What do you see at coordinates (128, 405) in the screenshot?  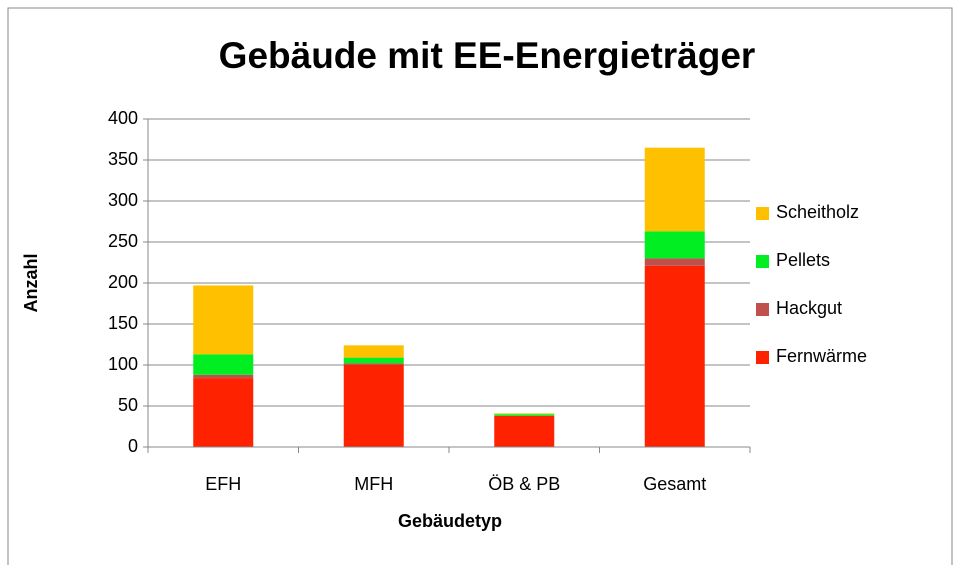 I see `y-tick-label: 50` at bounding box center [128, 405].